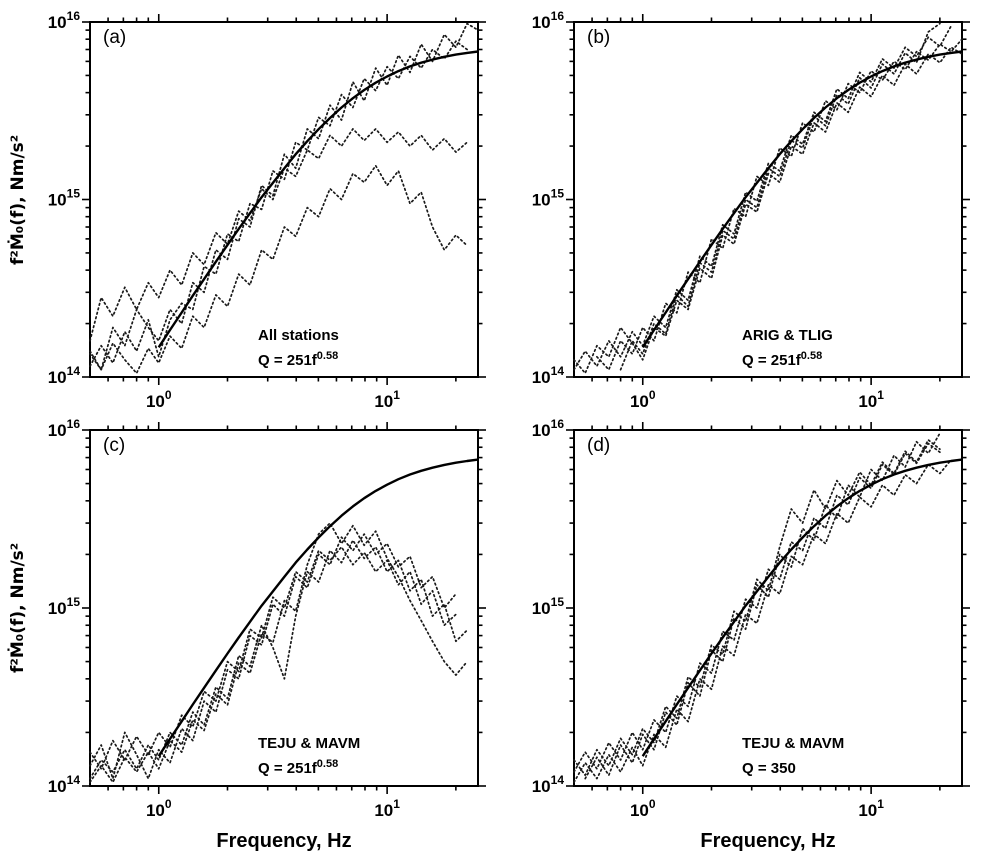 The height and width of the screenshot is (867, 987). What do you see at coordinates (787, 348) in the screenshot?
I see `annotation-b: ARIG & TLIG Q = 251f0.58` at bounding box center [787, 348].